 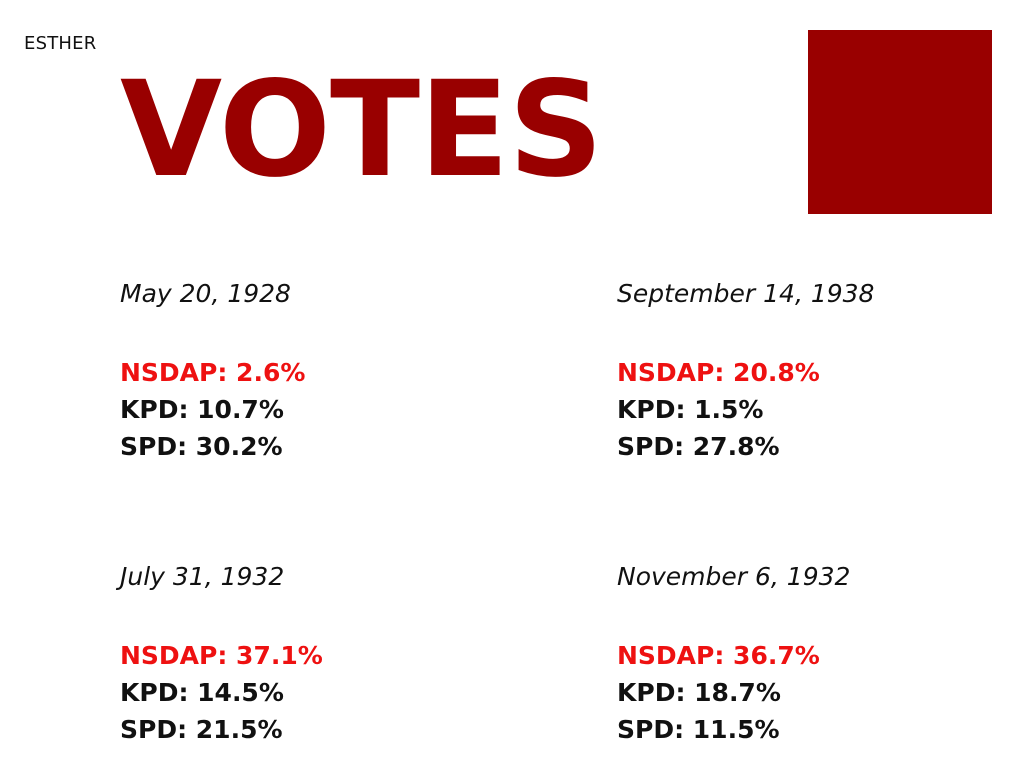 I want to click on result-kpd: KPD: 10.7%, so click(x=202, y=409).